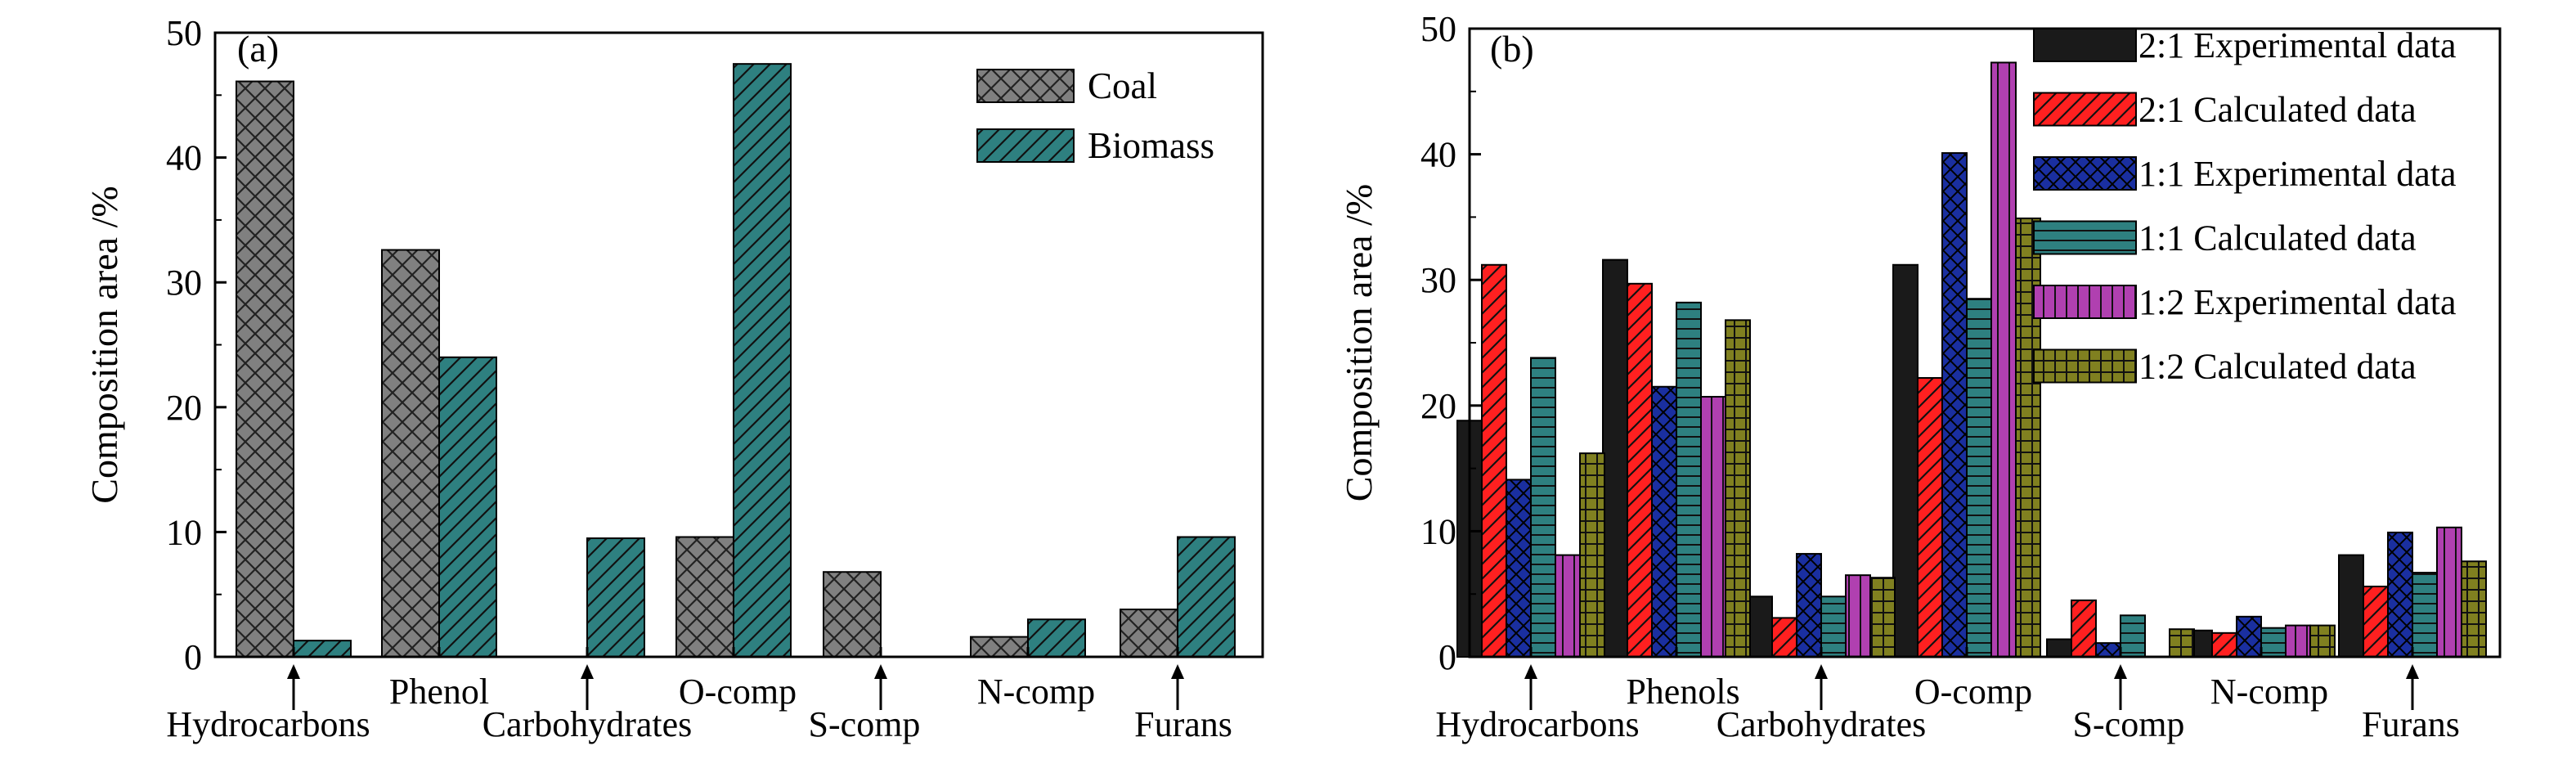  Describe the element at coordinates (1123, 86) in the screenshot. I see `legend-label: Coal` at that location.